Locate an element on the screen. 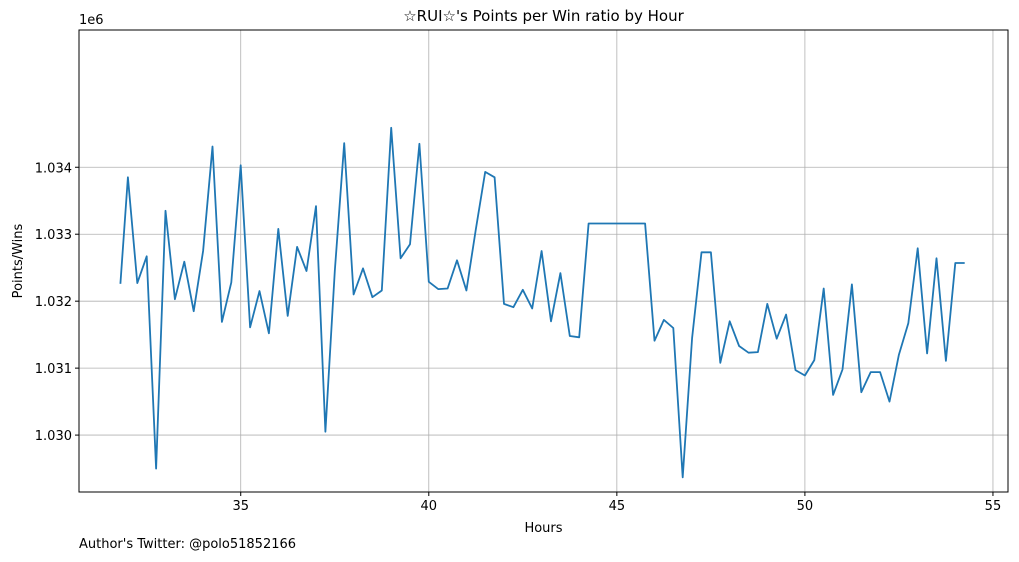  x-axis-label: Hours is located at coordinates (543, 528).